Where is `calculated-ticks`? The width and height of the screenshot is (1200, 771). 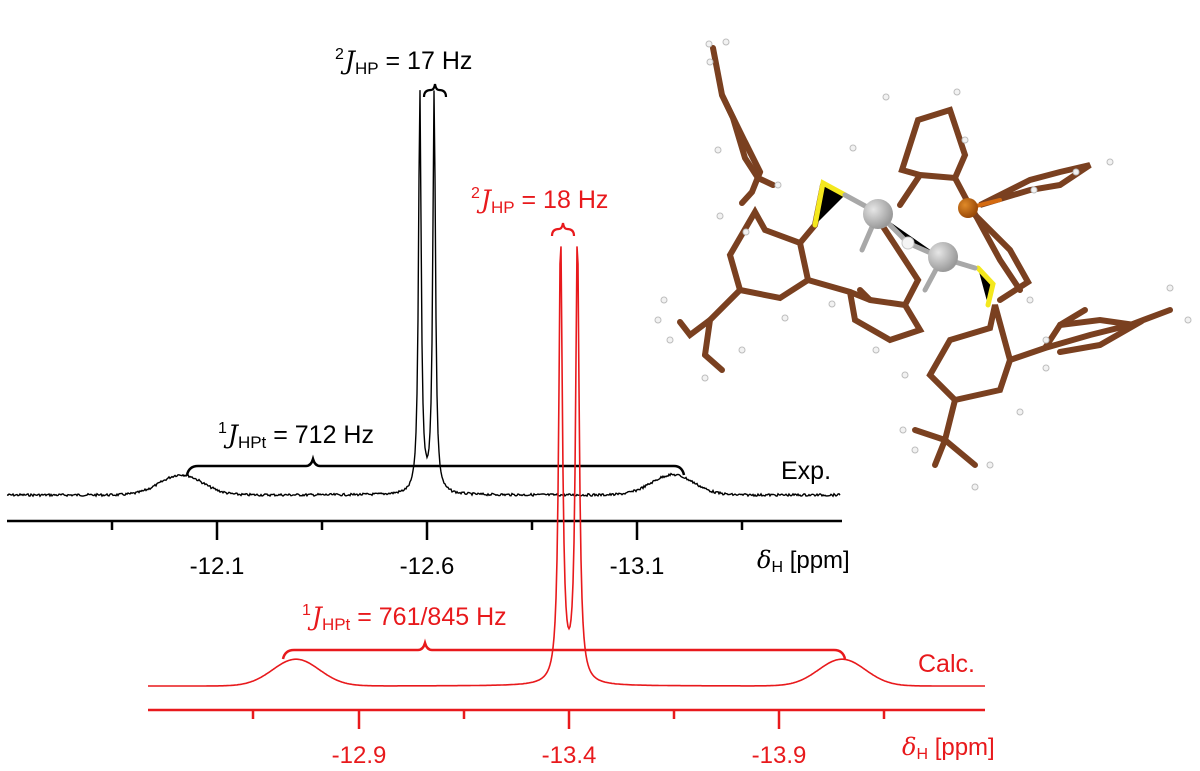 calculated-ticks is located at coordinates (568, 719).